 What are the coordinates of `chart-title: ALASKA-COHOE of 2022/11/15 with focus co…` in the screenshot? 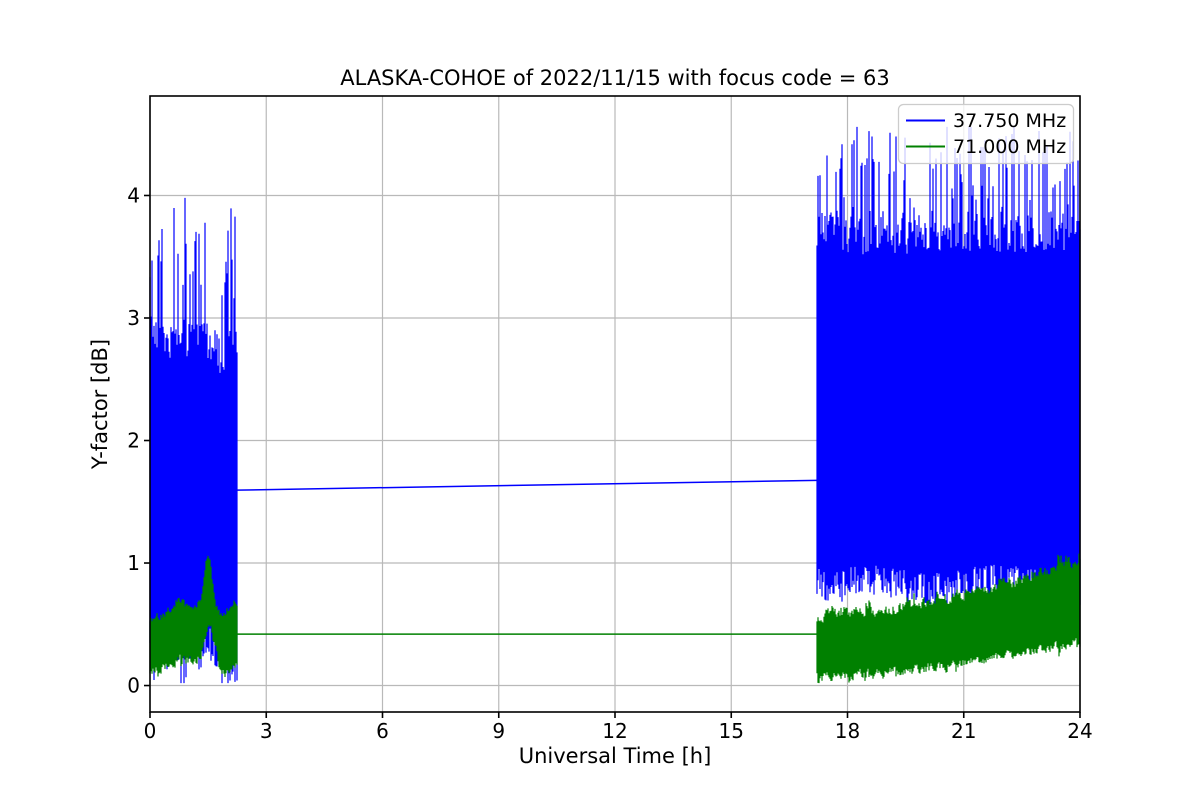 It's located at (614, 78).